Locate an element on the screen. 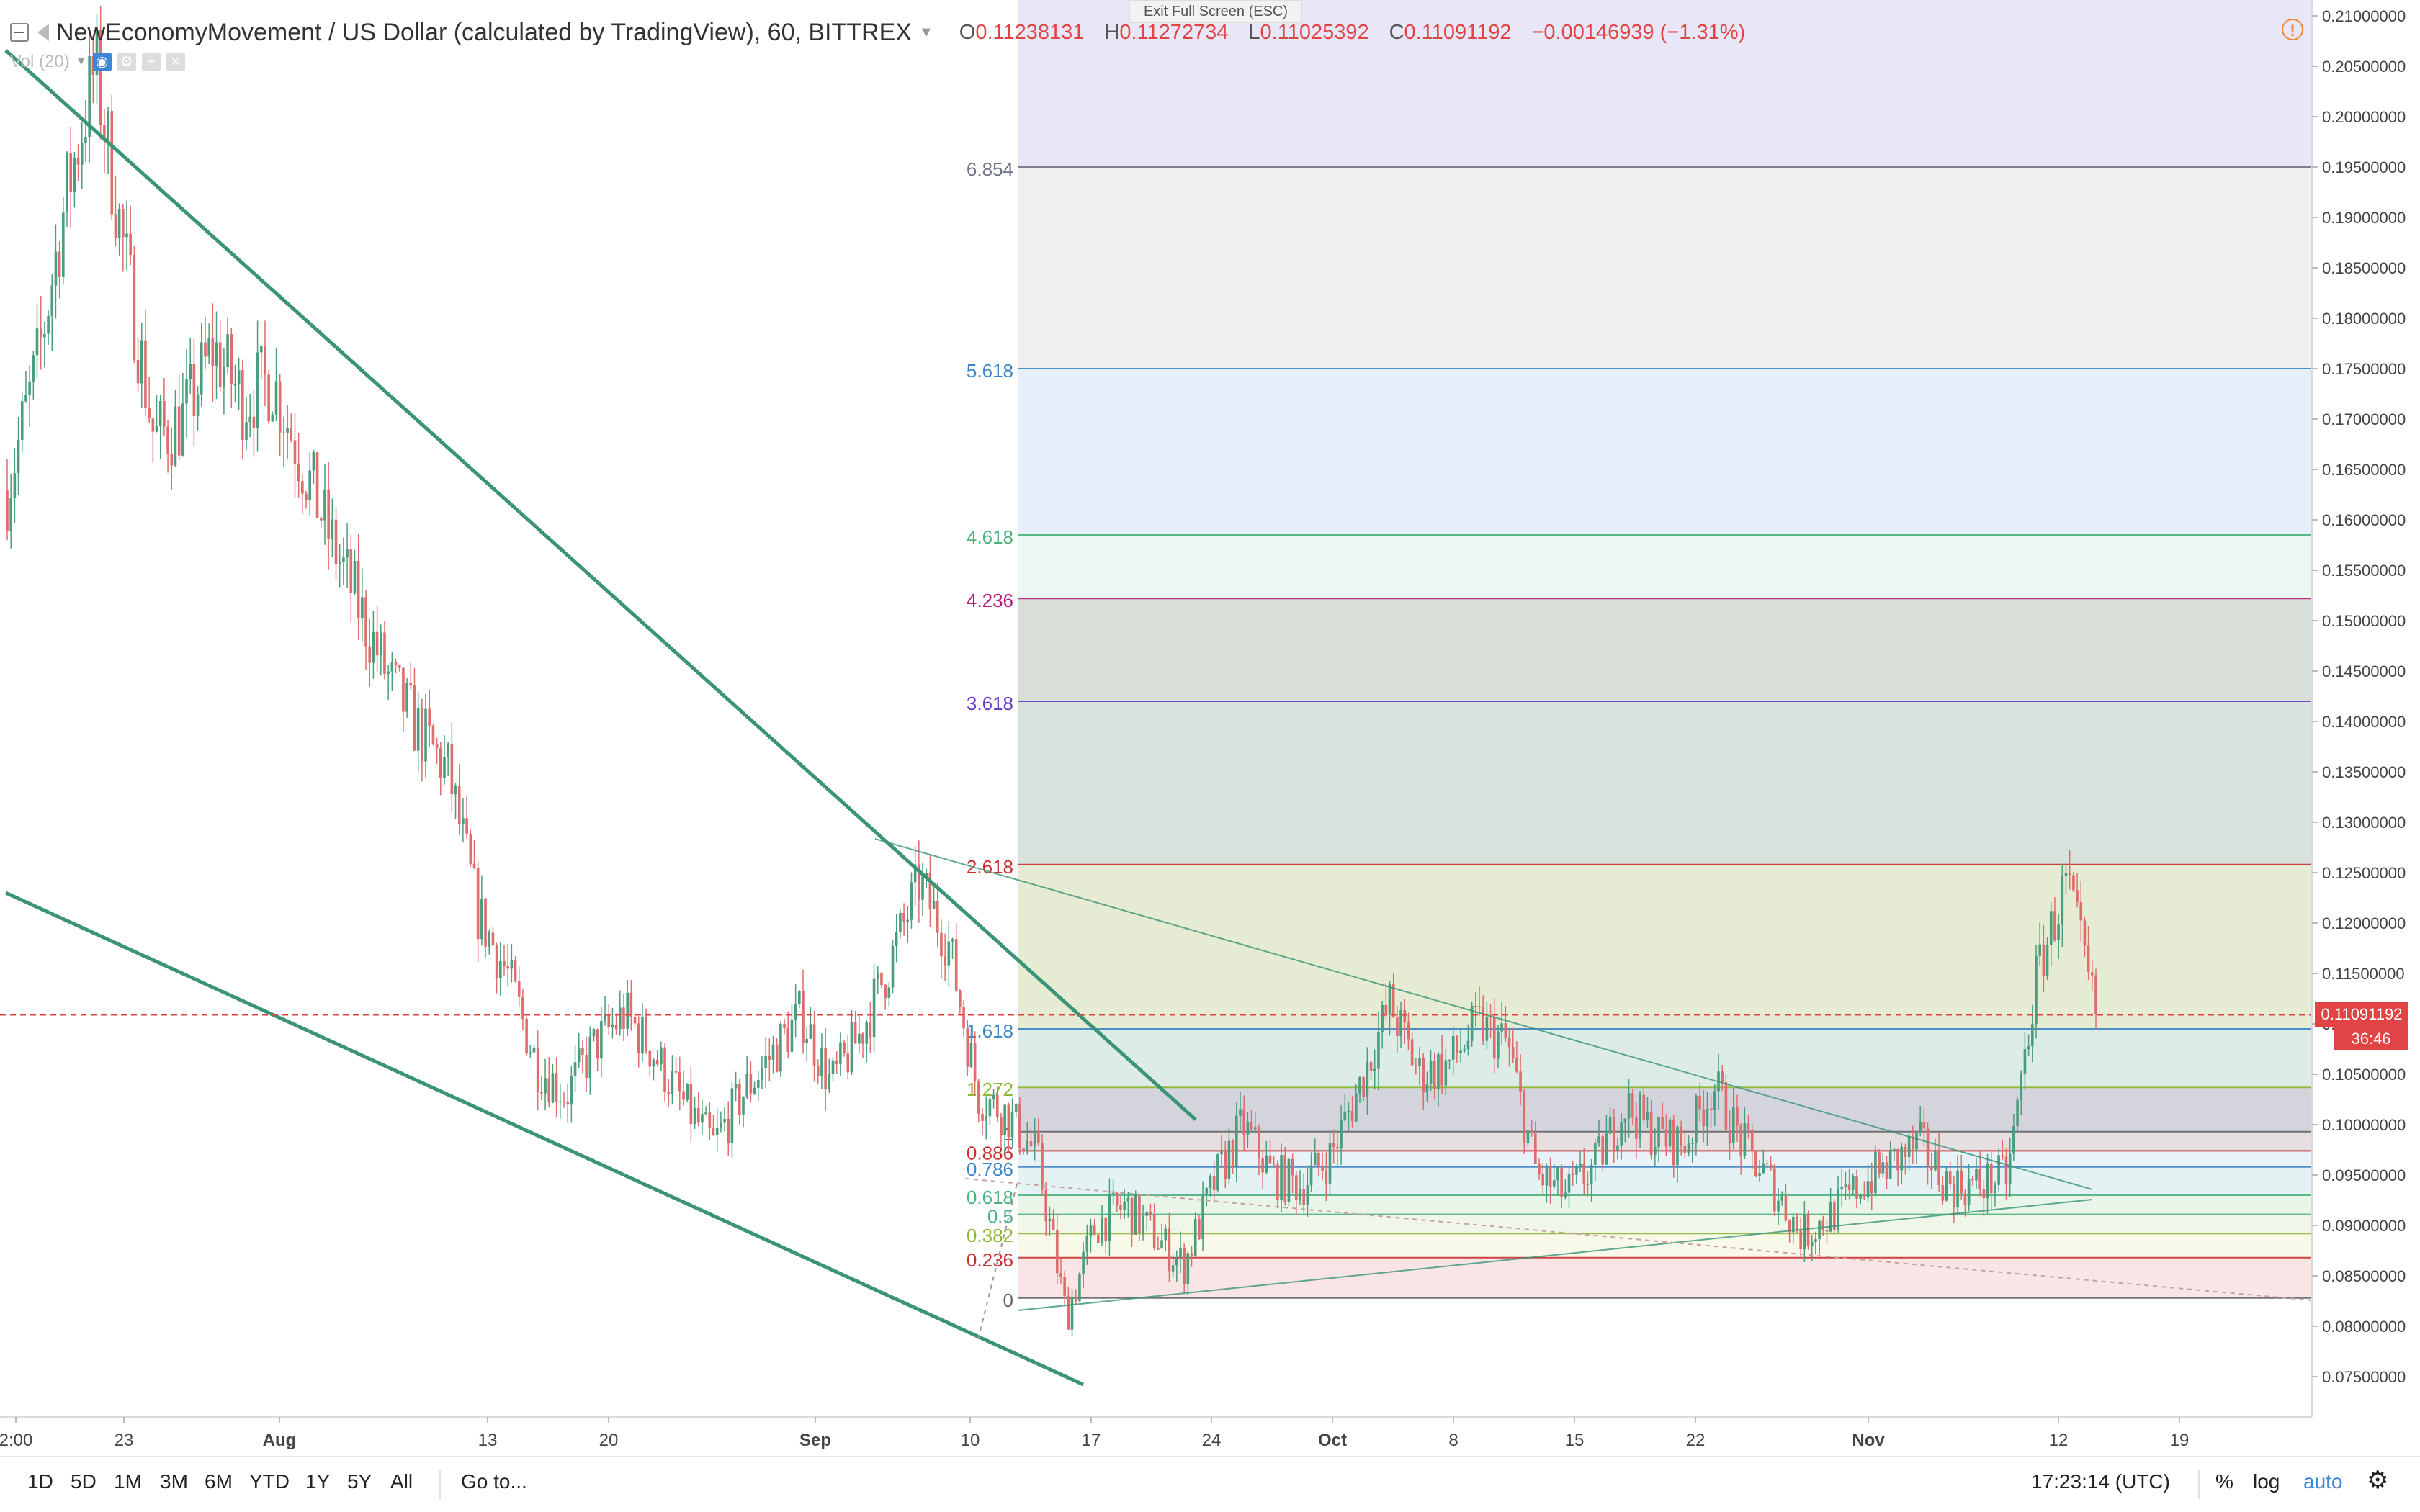 The image size is (2420, 1512). flag-icon is located at coordinates (43, 32).